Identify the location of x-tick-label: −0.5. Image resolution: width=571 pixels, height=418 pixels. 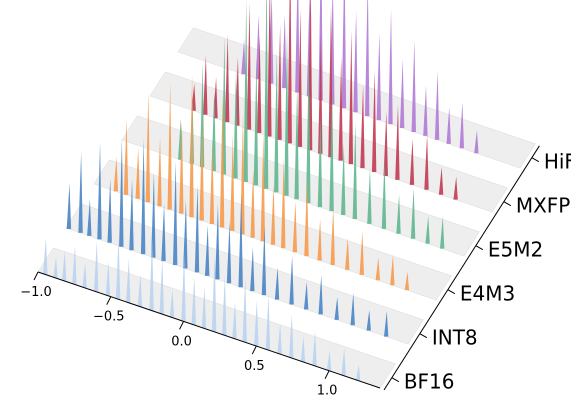
(109, 317).